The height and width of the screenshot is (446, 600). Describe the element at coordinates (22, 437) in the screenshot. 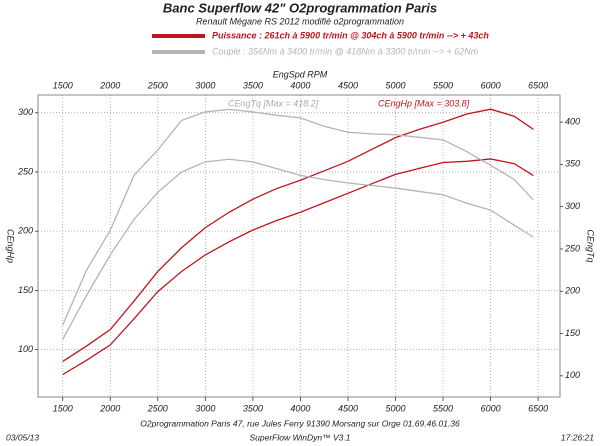

I see `date: 03/05/13` at that location.